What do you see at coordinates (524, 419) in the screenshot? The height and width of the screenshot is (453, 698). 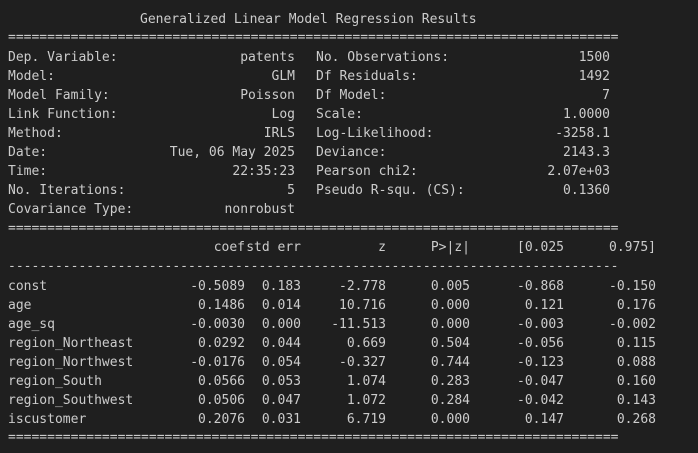 I see `coef-table-cell: 0.147` at bounding box center [524, 419].